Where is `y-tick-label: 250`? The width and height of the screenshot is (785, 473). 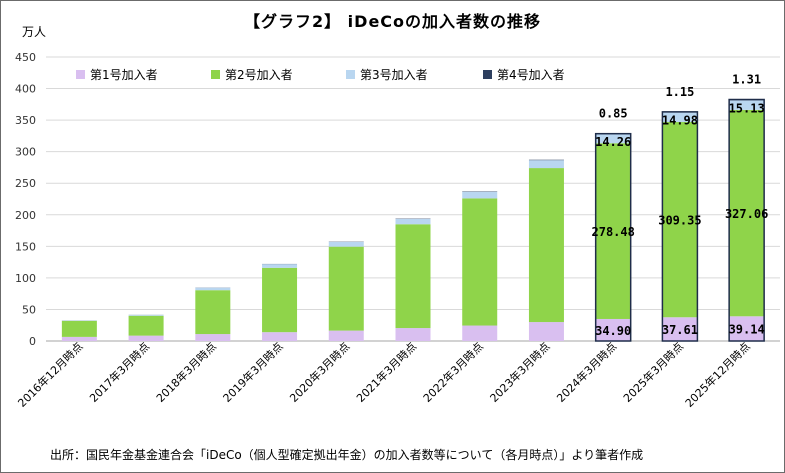
y-tick-label: 250 is located at coordinates (25, 183).